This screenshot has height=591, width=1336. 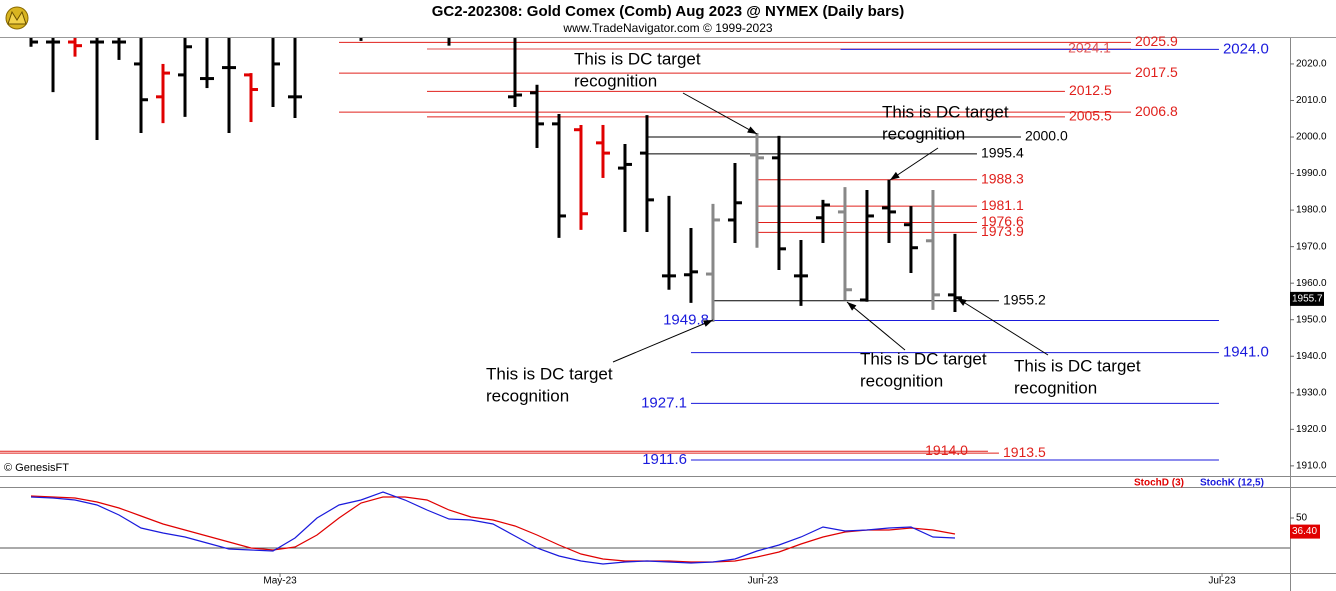 I want to click on y-tick-label: 1960.0, so click(x=1311, y=283).